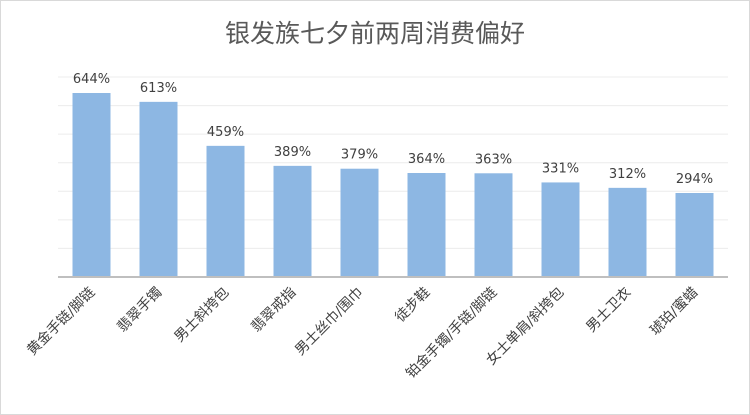 This screenshot has height=415, width=750. I want to click on category-label: 男士斜挎包, so click(202, 315).